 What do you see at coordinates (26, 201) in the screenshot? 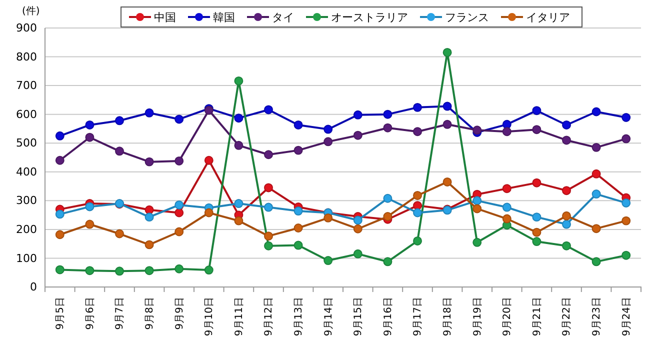
I see `y-tick-label: 300` at bounding box center [26, 201].